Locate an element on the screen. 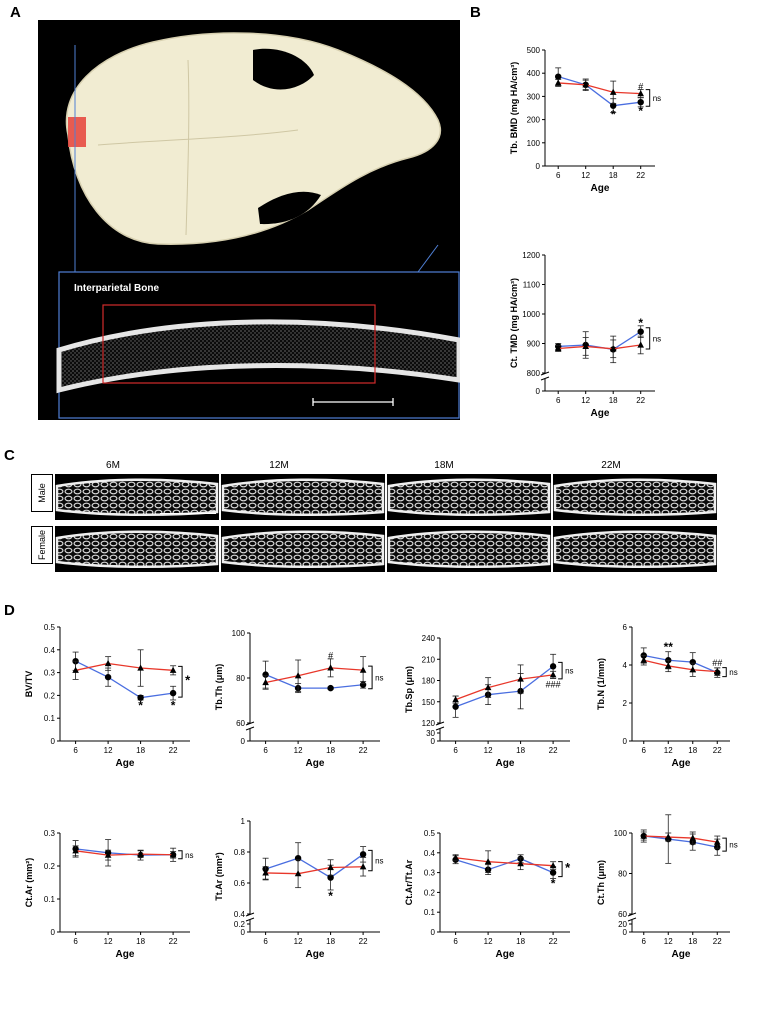 The height and width of the screenshot is (1020, 775). y-tick-label-cttmd: 800 is located at coordinates (534, 373).